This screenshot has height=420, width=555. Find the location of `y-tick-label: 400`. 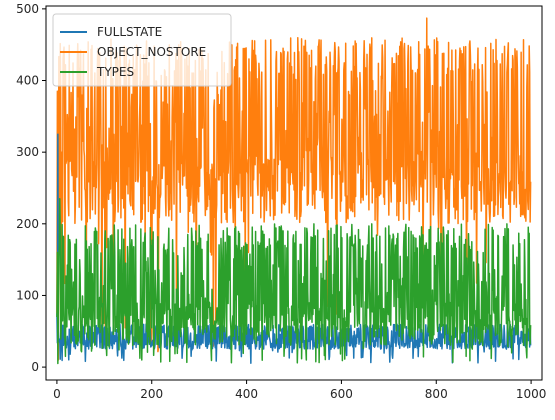

y-tick-label: 400 is located at coordinates (27, 81).